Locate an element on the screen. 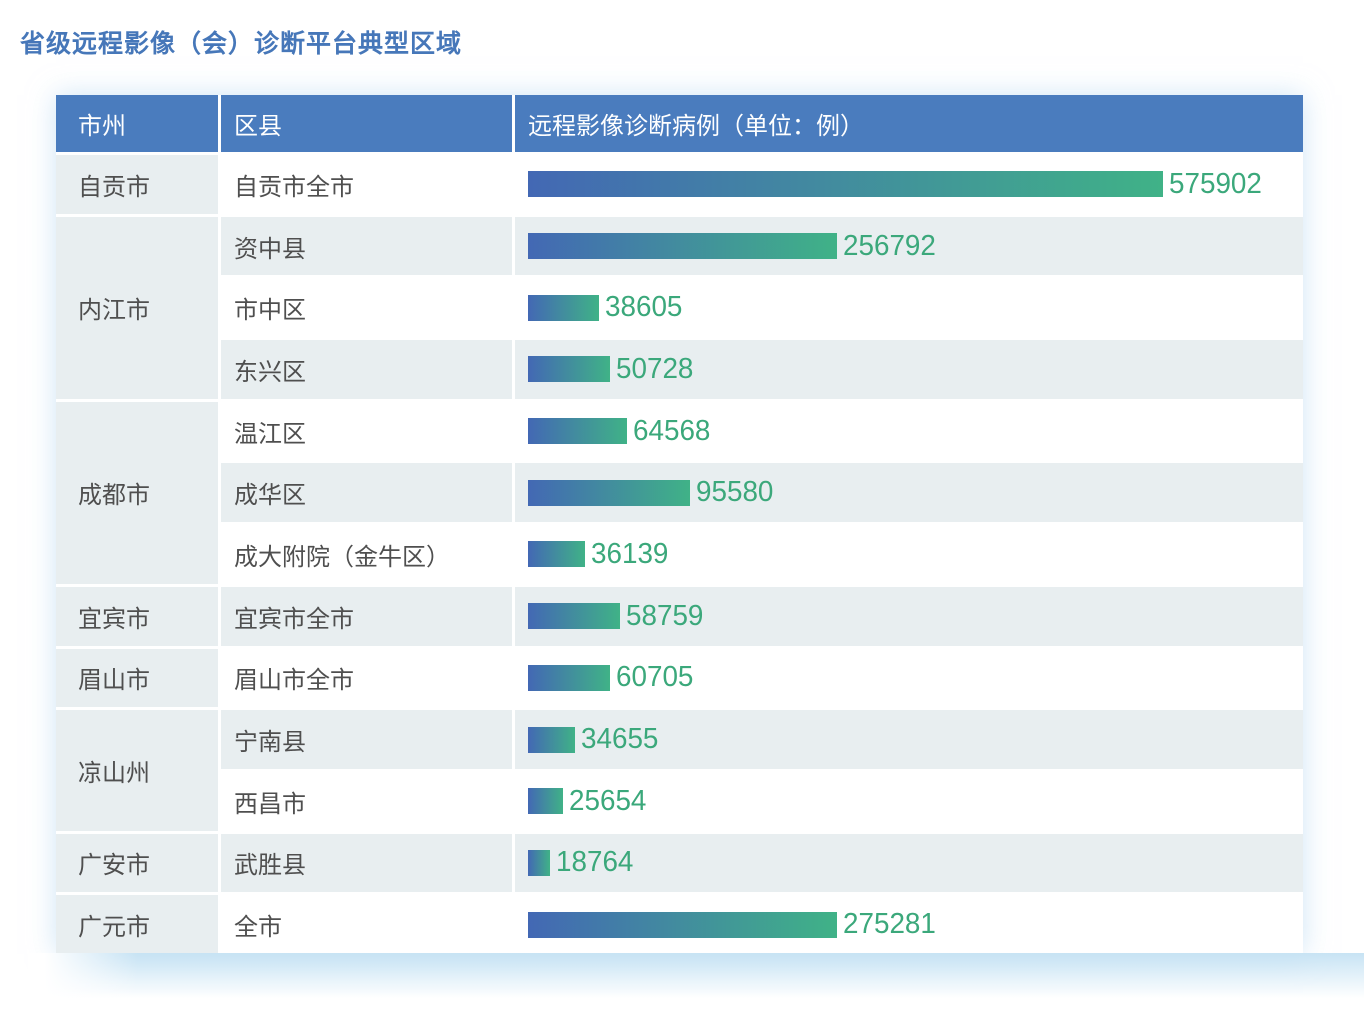  value-label: 25654 is located at coordinates (608, 800).